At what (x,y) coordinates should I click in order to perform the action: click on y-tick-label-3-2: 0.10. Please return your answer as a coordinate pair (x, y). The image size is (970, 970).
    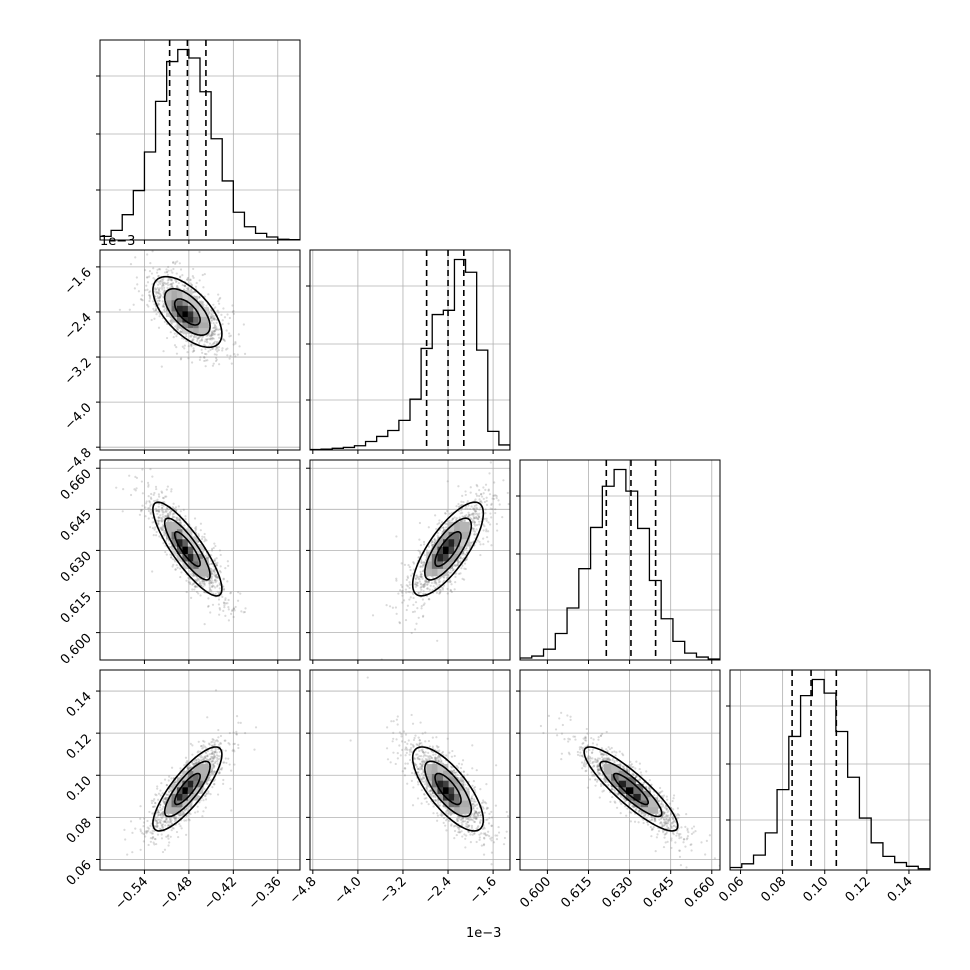
    Looking at the image, I should click on (79, 788).